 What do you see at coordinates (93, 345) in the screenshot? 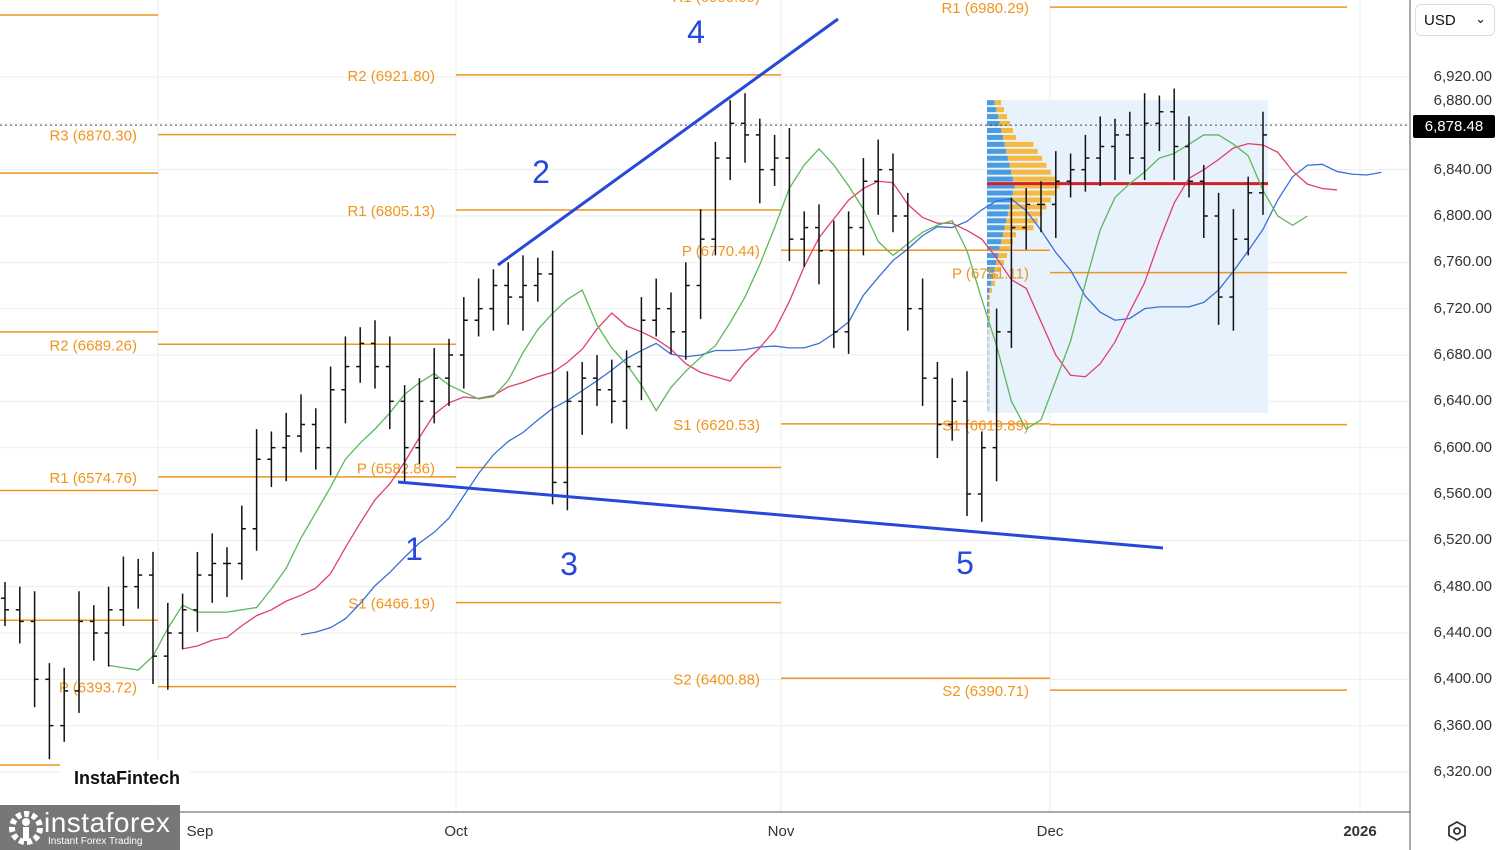
I see `pivot-label: R2 (6689.26)` at bounding box center [93, 345].